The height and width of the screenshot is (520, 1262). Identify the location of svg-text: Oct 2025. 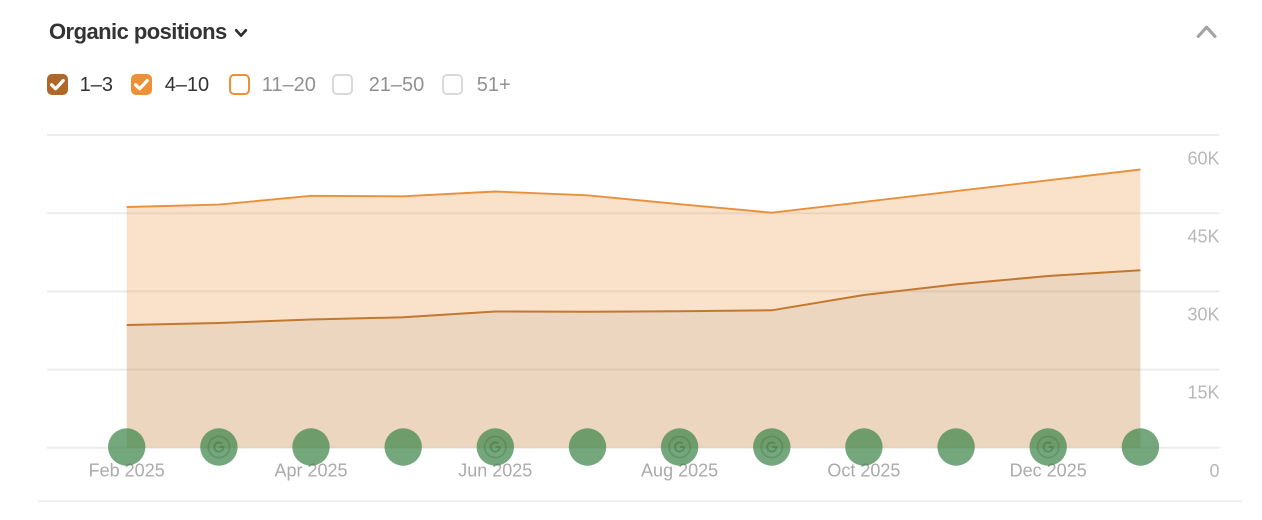
(863, 471).